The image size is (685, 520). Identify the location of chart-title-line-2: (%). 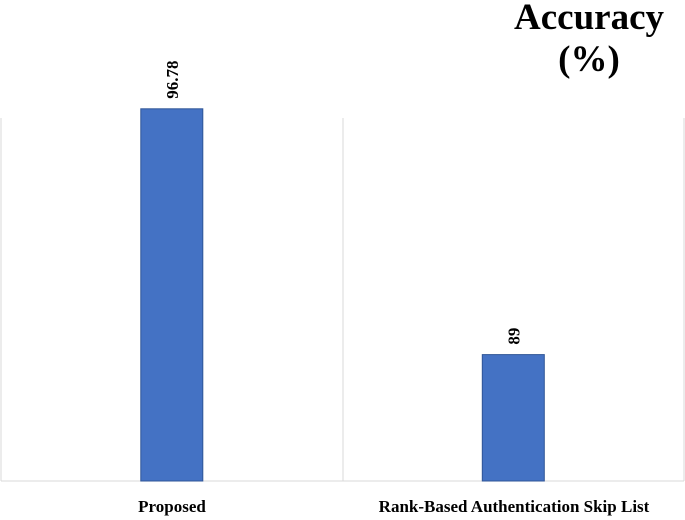
(589, 59).